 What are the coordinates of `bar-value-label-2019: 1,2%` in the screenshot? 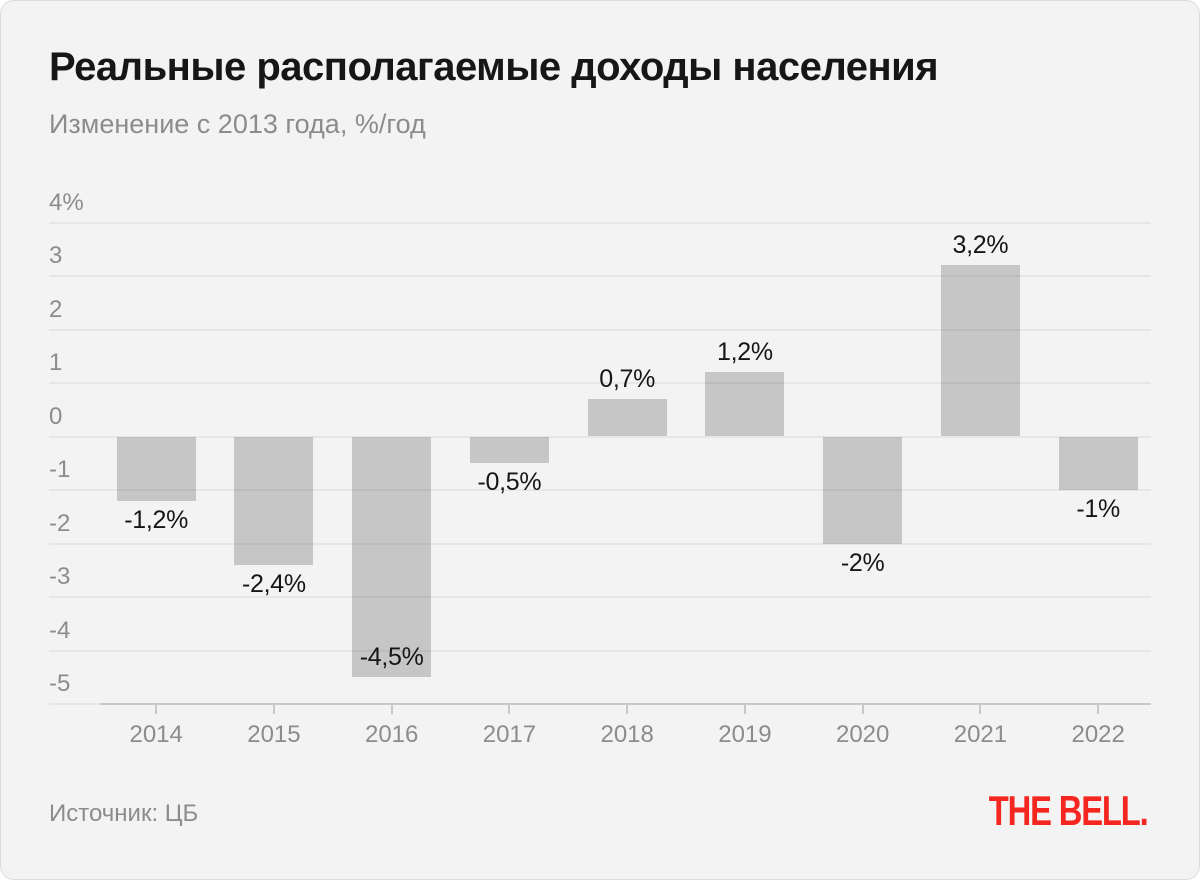 It's located at (745, 352).